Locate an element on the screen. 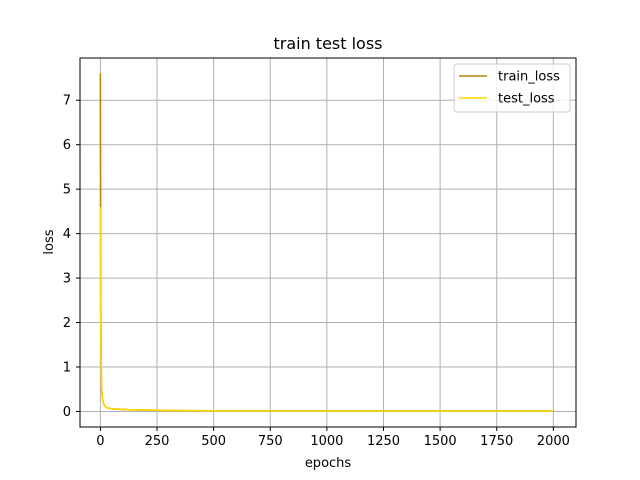 The width and height of the screenshot is (640, 480). x-tick-label: 500 is located at coordinates (213, 441).